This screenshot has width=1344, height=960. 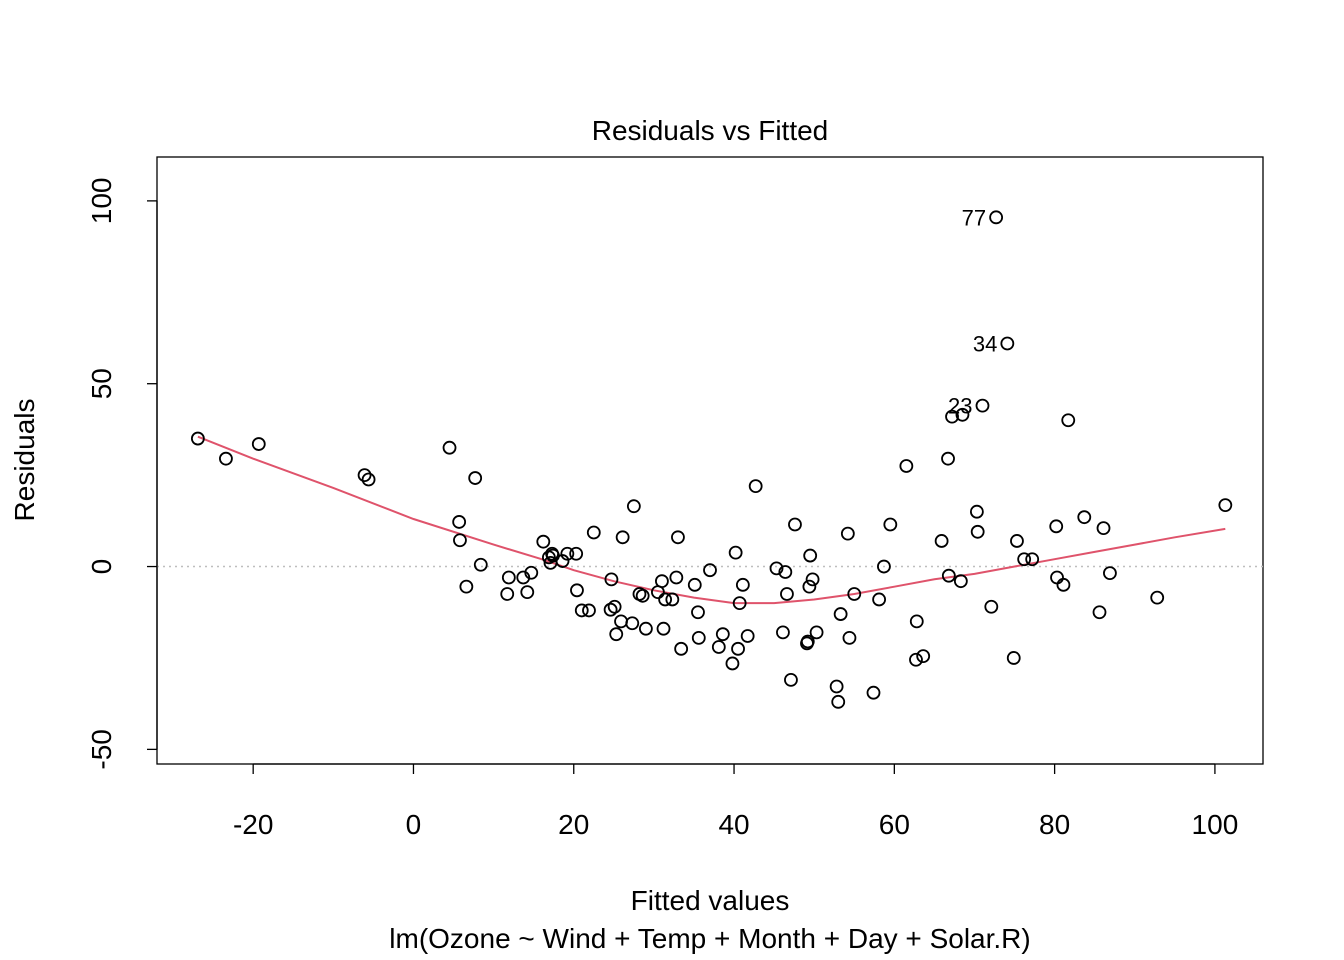 What do you see at coordinates (972, 311) in the screenshot?
I see `outlier-labels: 77 34 23` at bounding box center [972, 311].